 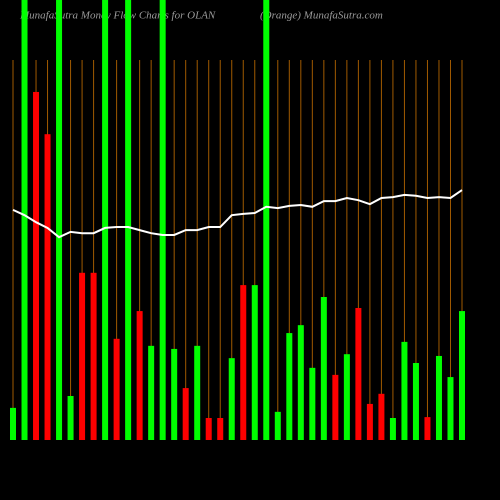 I want to click on chart-subtitle: (Orange) MunafaSutra.com, so click(x=321, y=16).